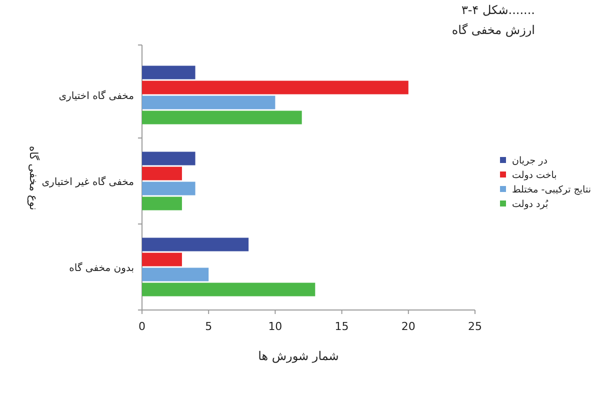 The height and width of the screenshot is (396, 601). I want to click on chart-subtitle: ارزش مخفی گاه, so click(493, 30).